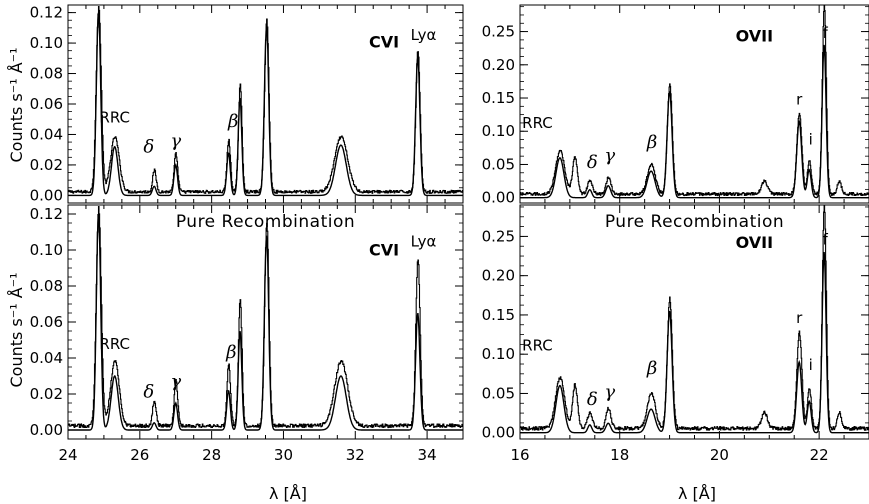  I want to click on y-axis-label-top: Counts s⁻¹ Å⁻¹, so click(16, 104).